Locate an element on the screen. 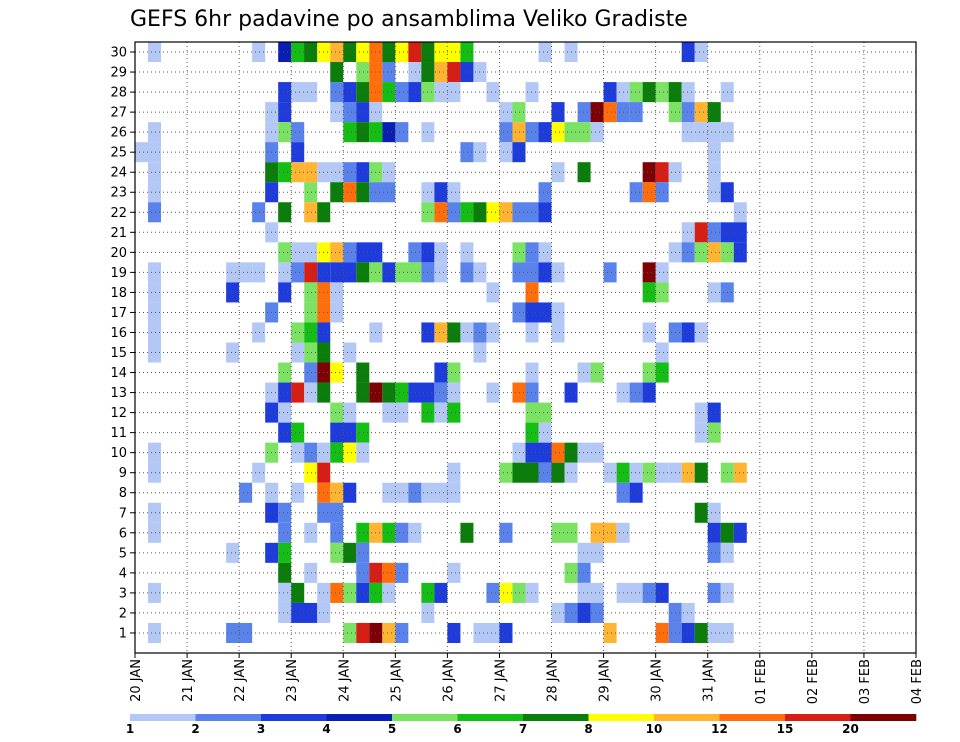 The width and height of the screenshot is (960, 742). colorbar-label: 1 is located at coordinates (130, 729).